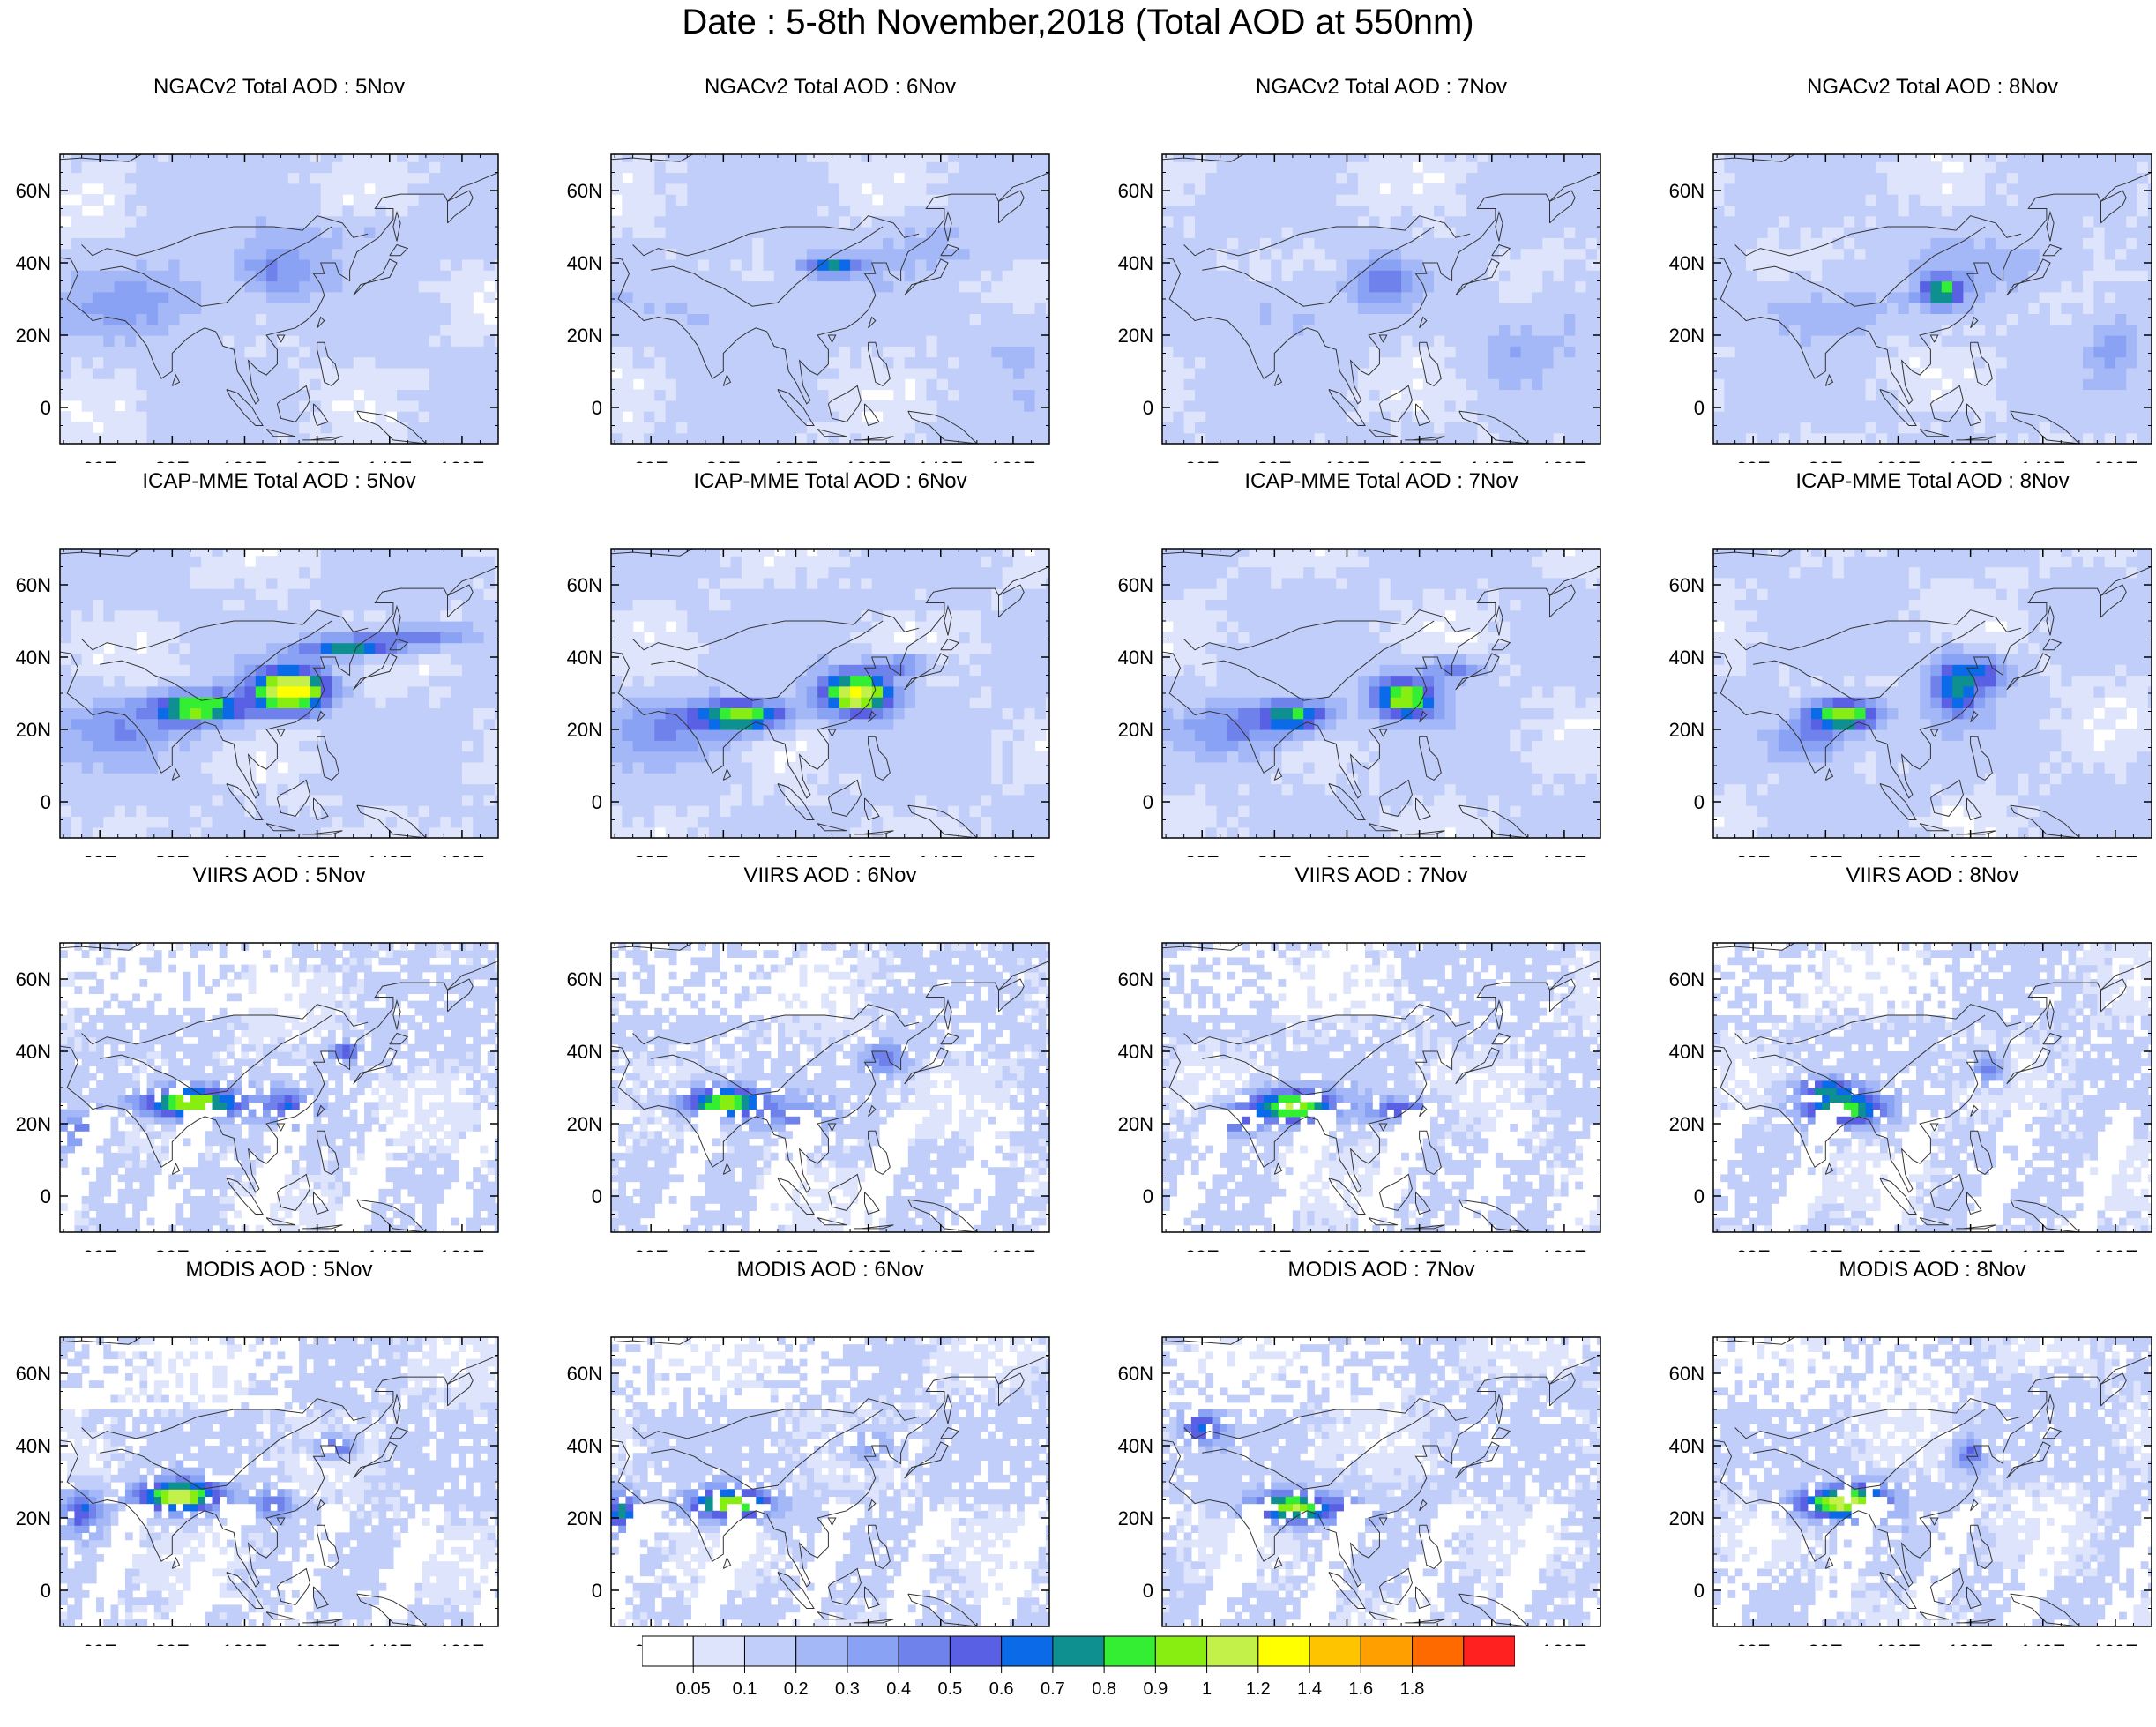 Image resolution: width=2156 pixels, height=1727 pixels. Describe the element at coordinates (1381, 1270) in the screenshot. I see `panel-title: MODIS AOD : 7Nov` at that location.